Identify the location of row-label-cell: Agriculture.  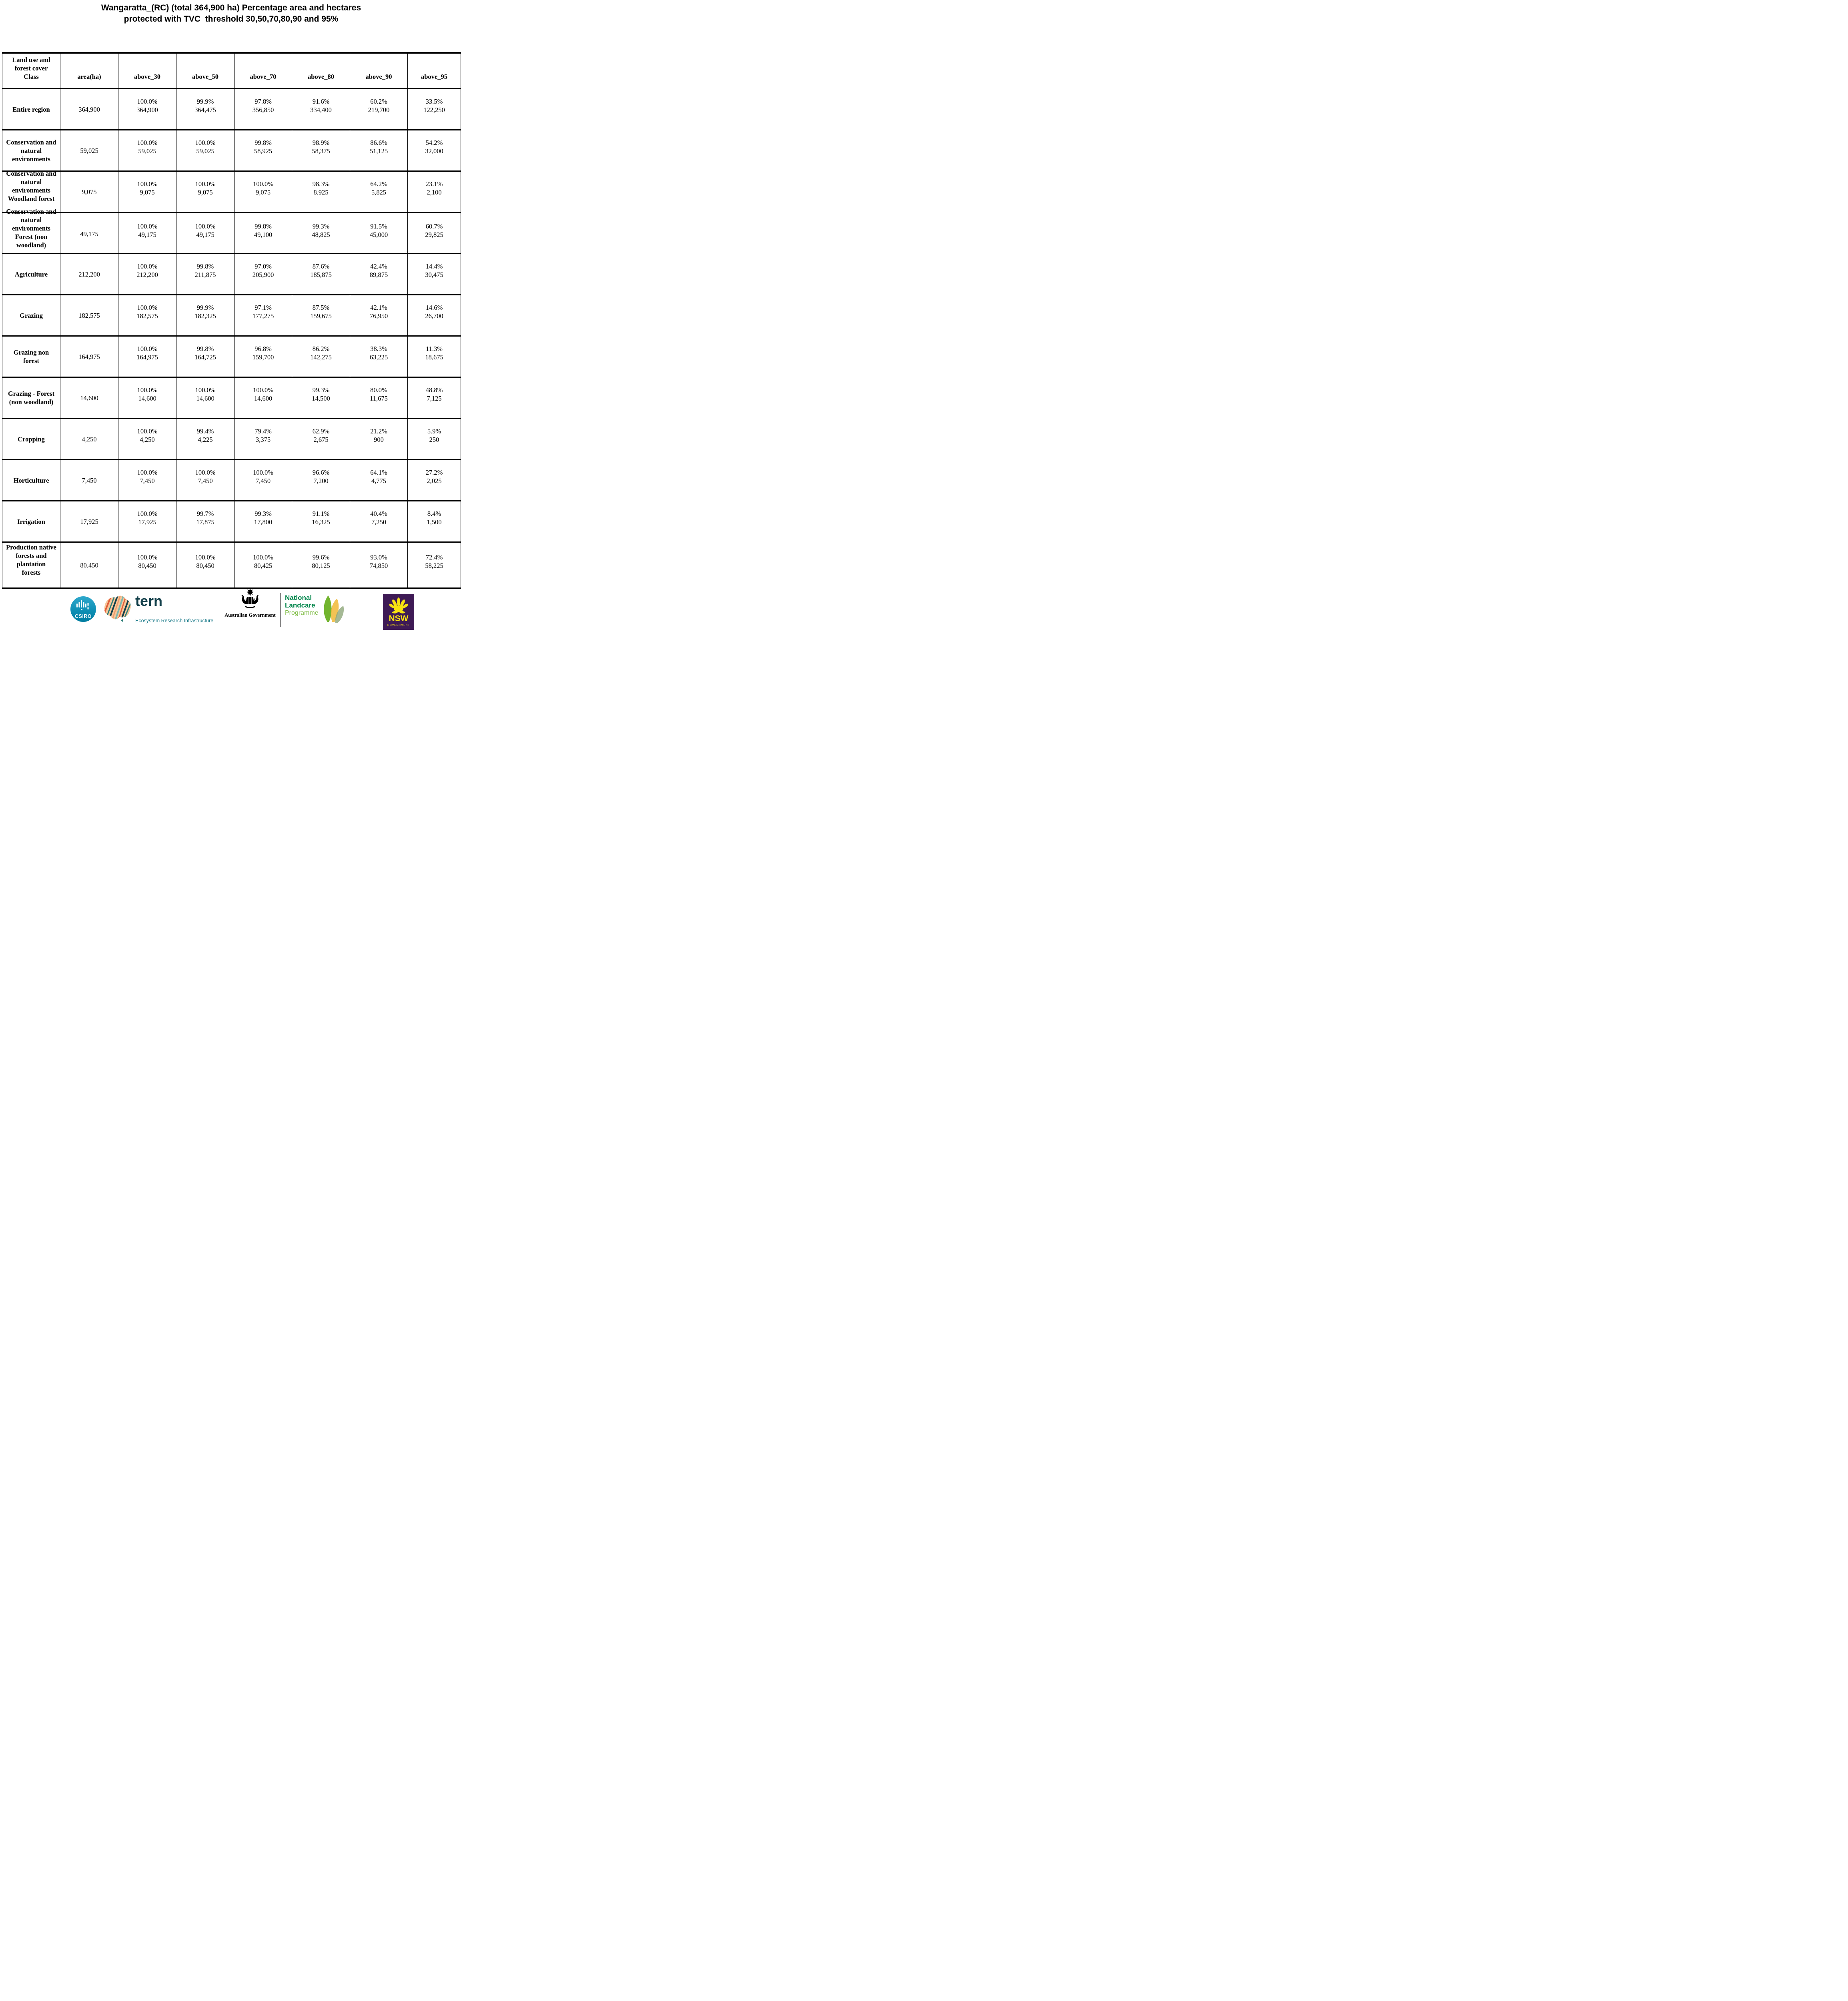
(31, 274).